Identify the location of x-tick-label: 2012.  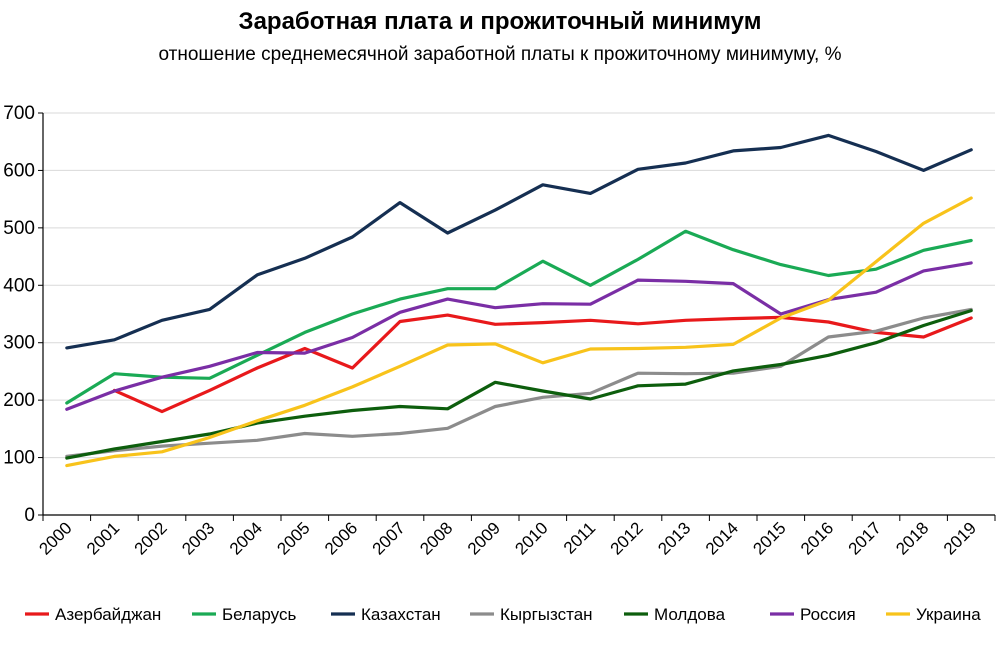
(627, 538).